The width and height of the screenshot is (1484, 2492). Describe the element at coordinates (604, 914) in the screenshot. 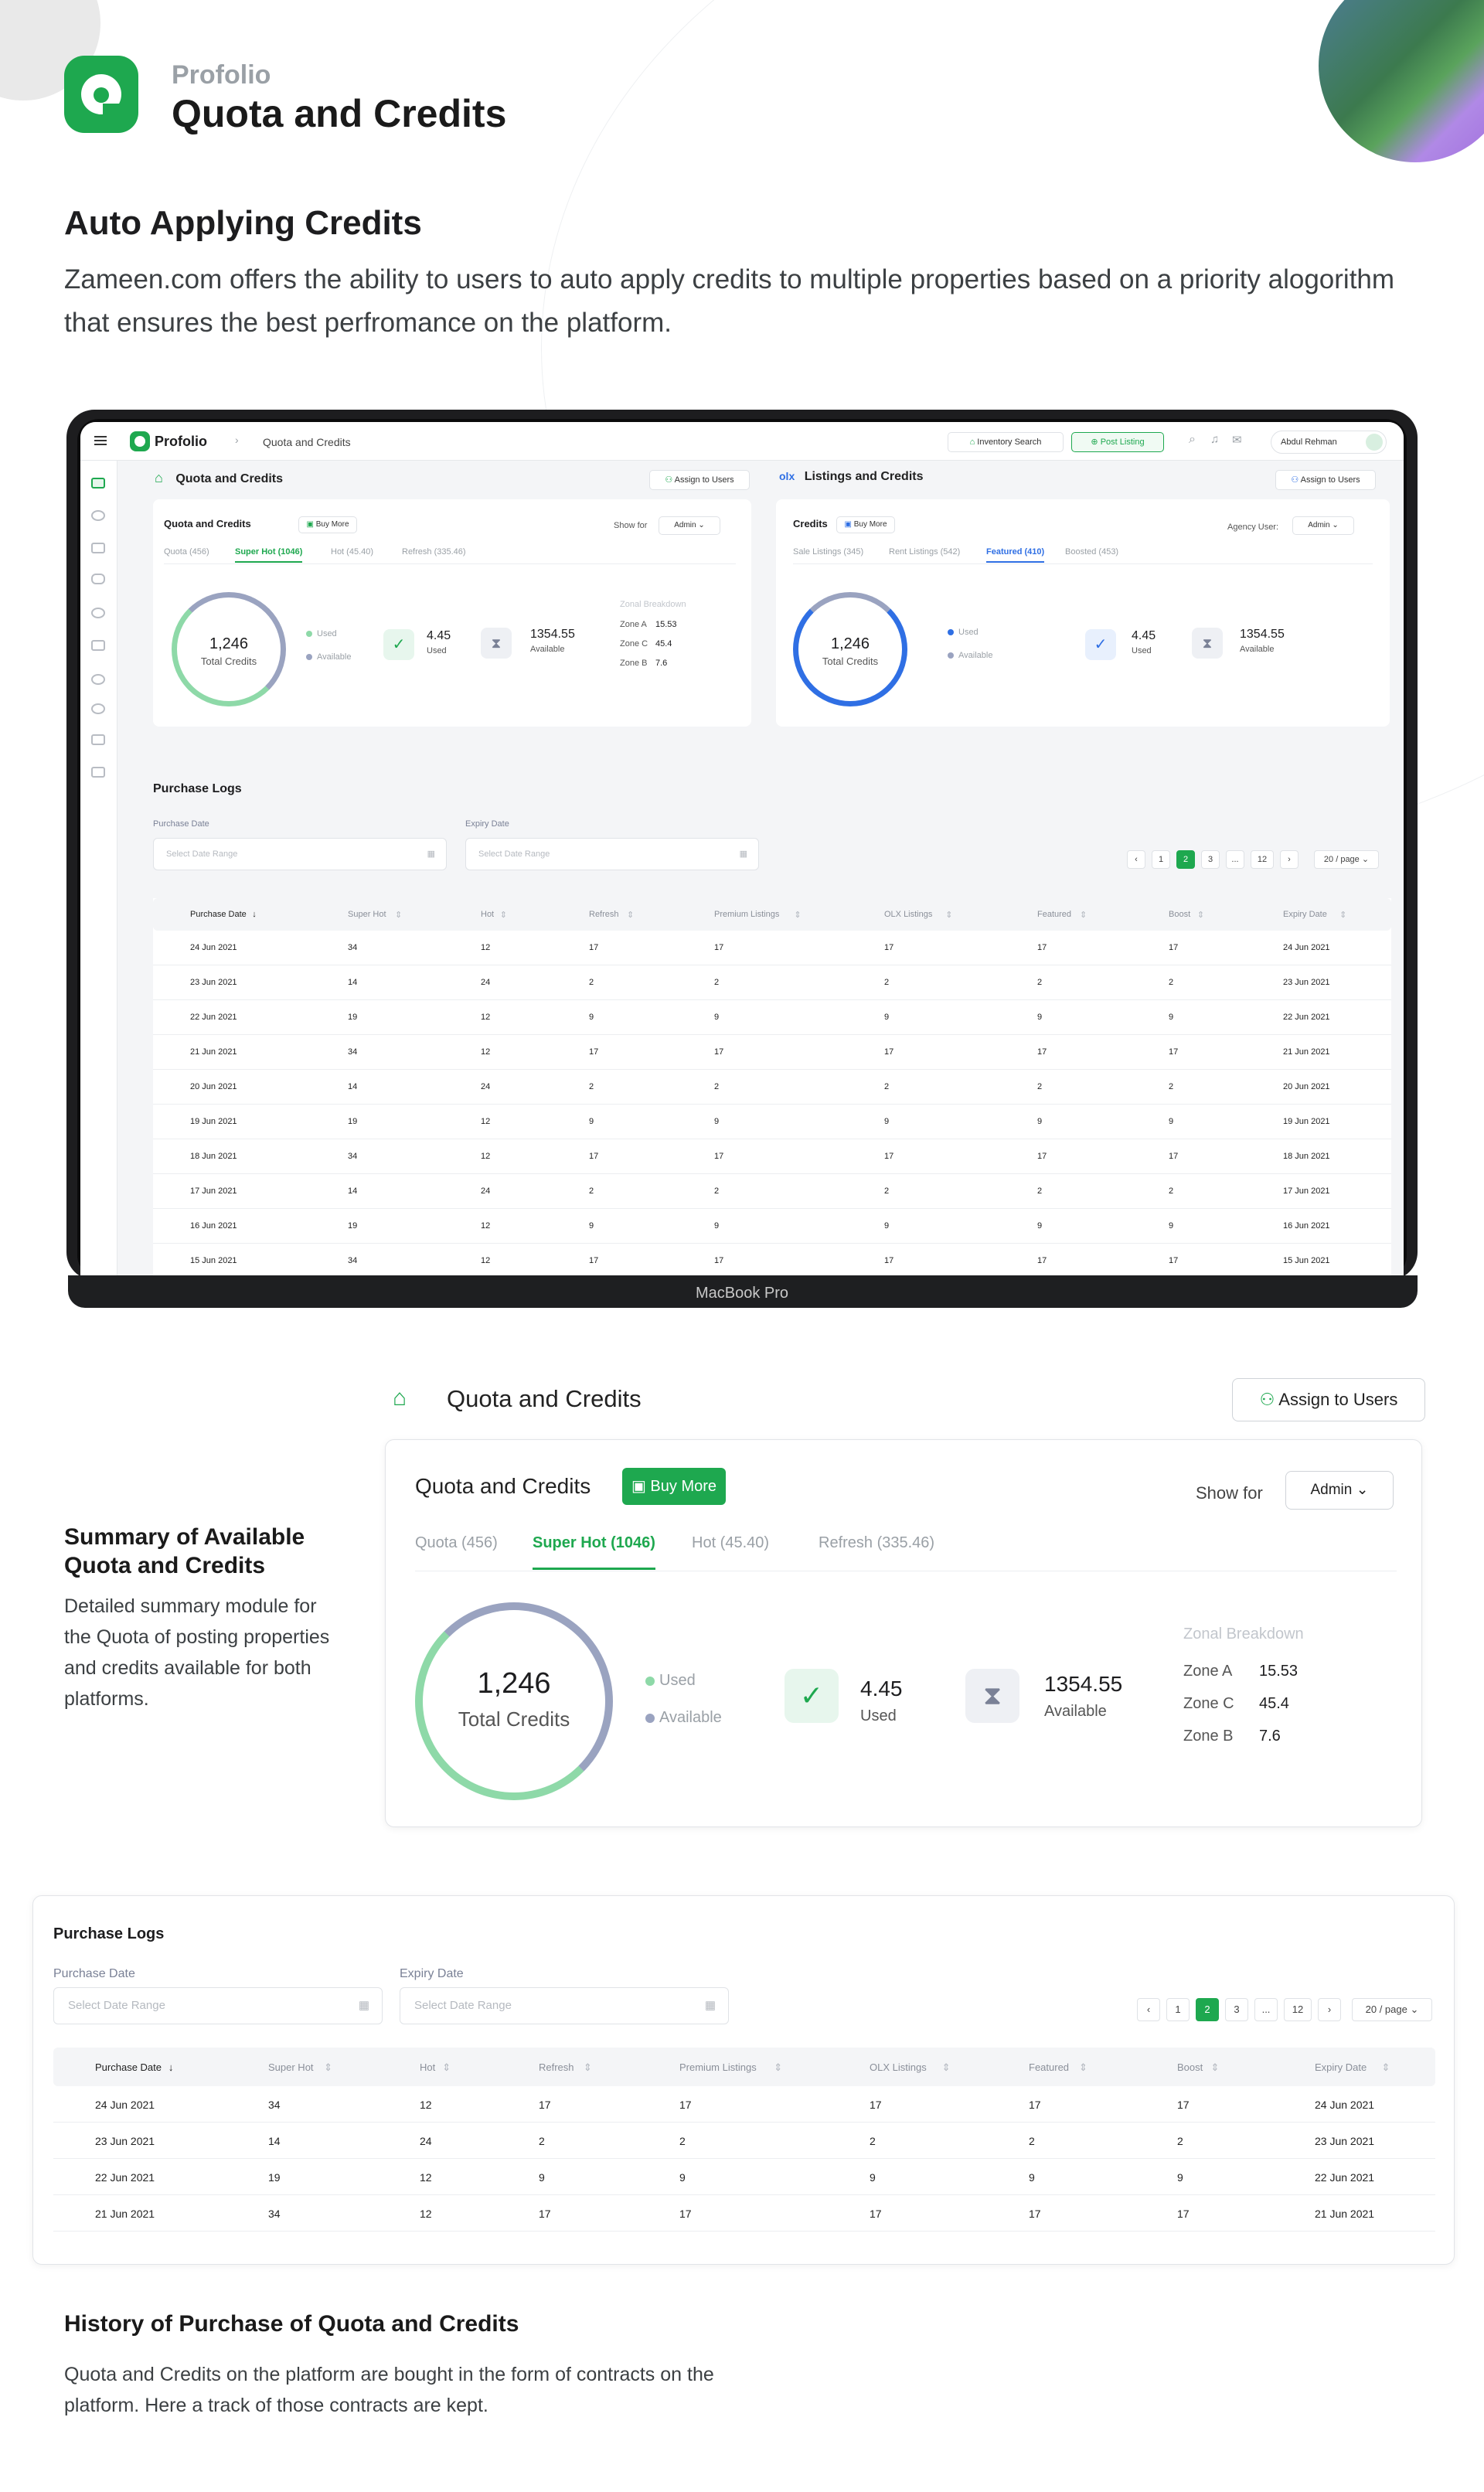

I see `column-header: Refresh` at that location.